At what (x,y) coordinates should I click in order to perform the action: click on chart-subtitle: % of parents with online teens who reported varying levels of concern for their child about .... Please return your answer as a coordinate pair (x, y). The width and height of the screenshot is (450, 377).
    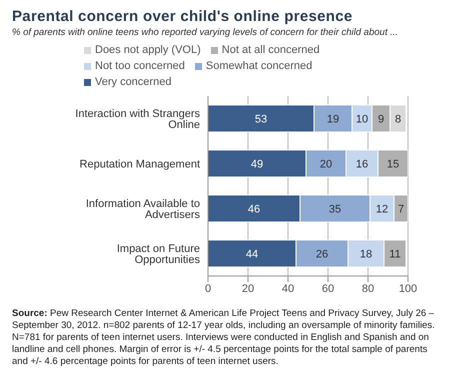
    Looking at the image, I should click on (206, 32).